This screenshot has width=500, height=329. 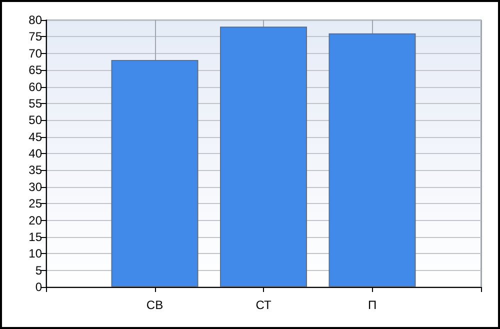 I want to click on y-tick-label: 0, so click(x=38, y=287).